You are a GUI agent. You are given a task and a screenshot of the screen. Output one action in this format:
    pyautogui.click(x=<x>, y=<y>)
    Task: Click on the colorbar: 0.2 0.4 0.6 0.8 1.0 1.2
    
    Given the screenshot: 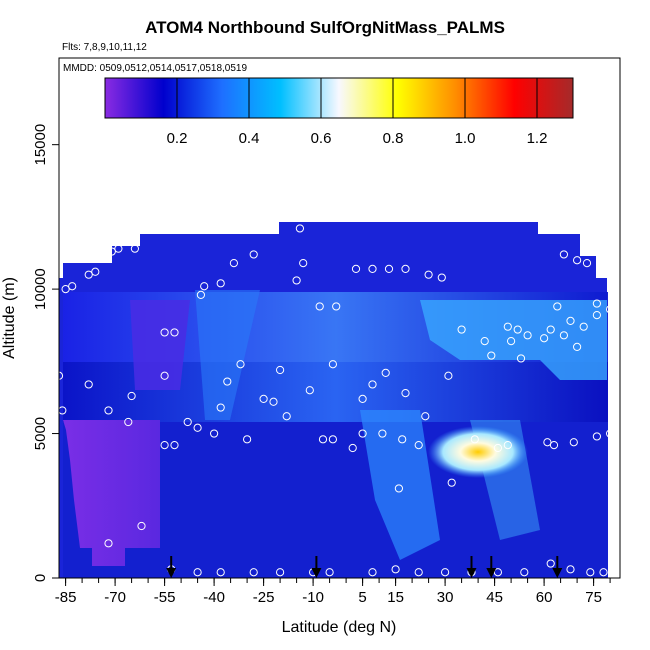 What is the action you would take?
    pyautogui.click(x=339, y=112)
    